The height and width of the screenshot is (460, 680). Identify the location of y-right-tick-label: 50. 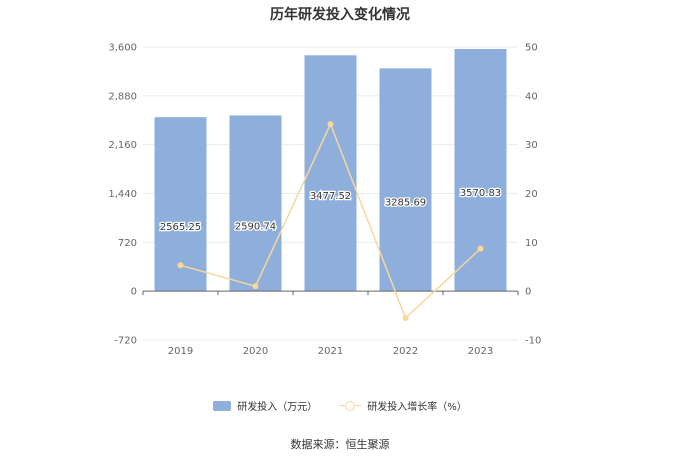
(531, 48).